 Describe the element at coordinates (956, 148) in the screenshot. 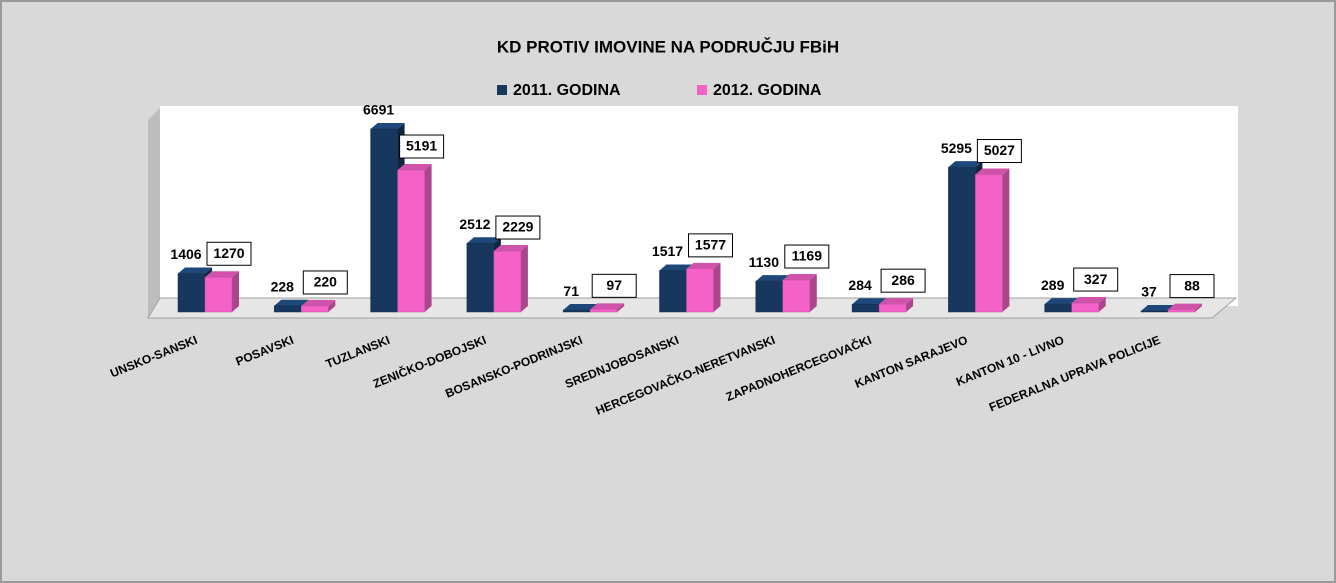

I see `value-label: 5295` at that location.